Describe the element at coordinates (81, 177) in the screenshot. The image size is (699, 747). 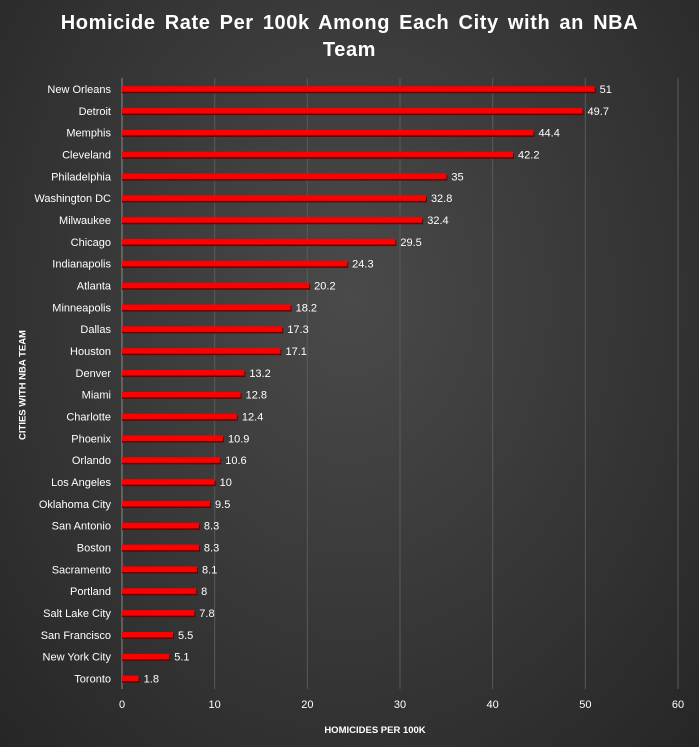
I see `category-label: Philadelphia` at that location.